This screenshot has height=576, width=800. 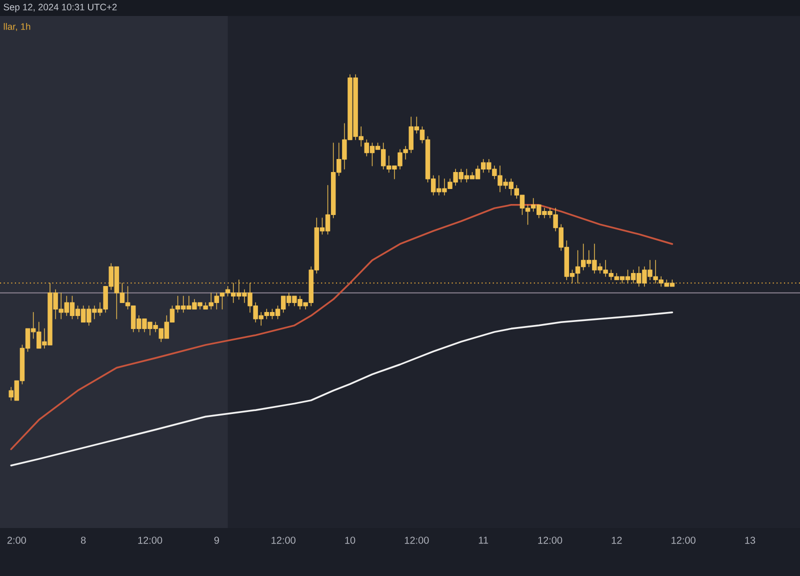 I want to click on x-tick-label: 11, so click(x=483, y=540).